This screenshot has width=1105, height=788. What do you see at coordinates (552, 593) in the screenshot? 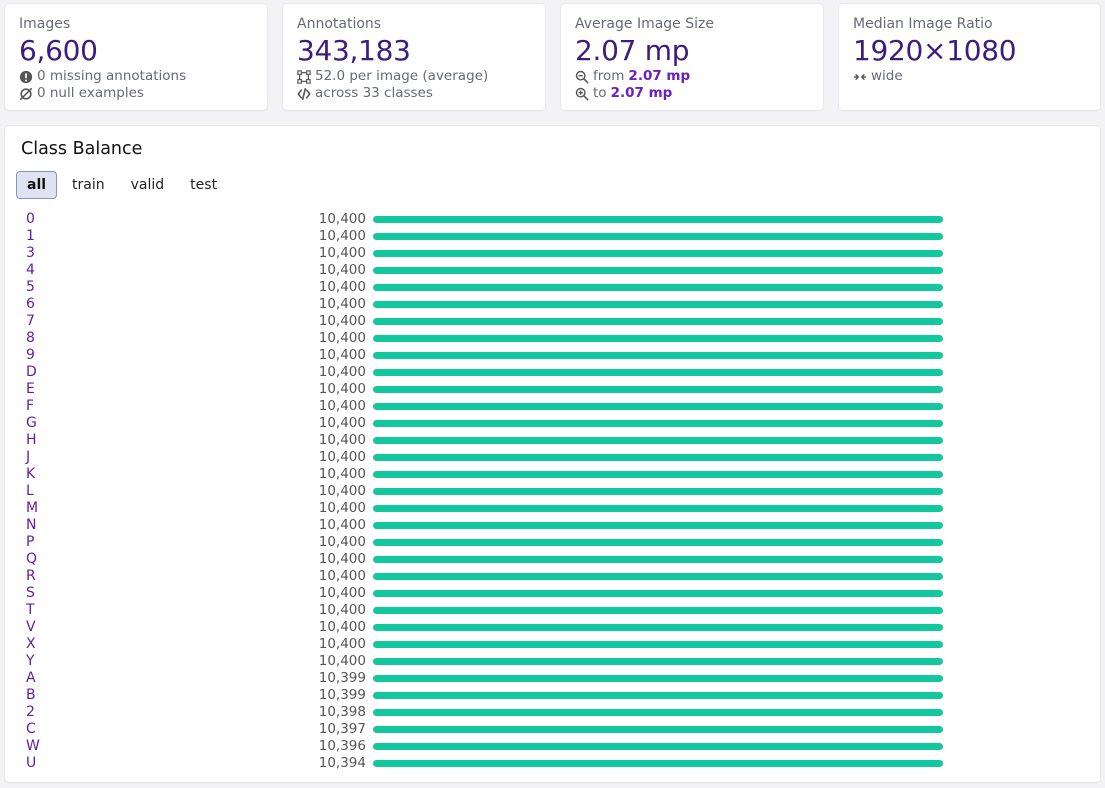
I see `class-row: S 10,400` at bounding box center [552, 593].